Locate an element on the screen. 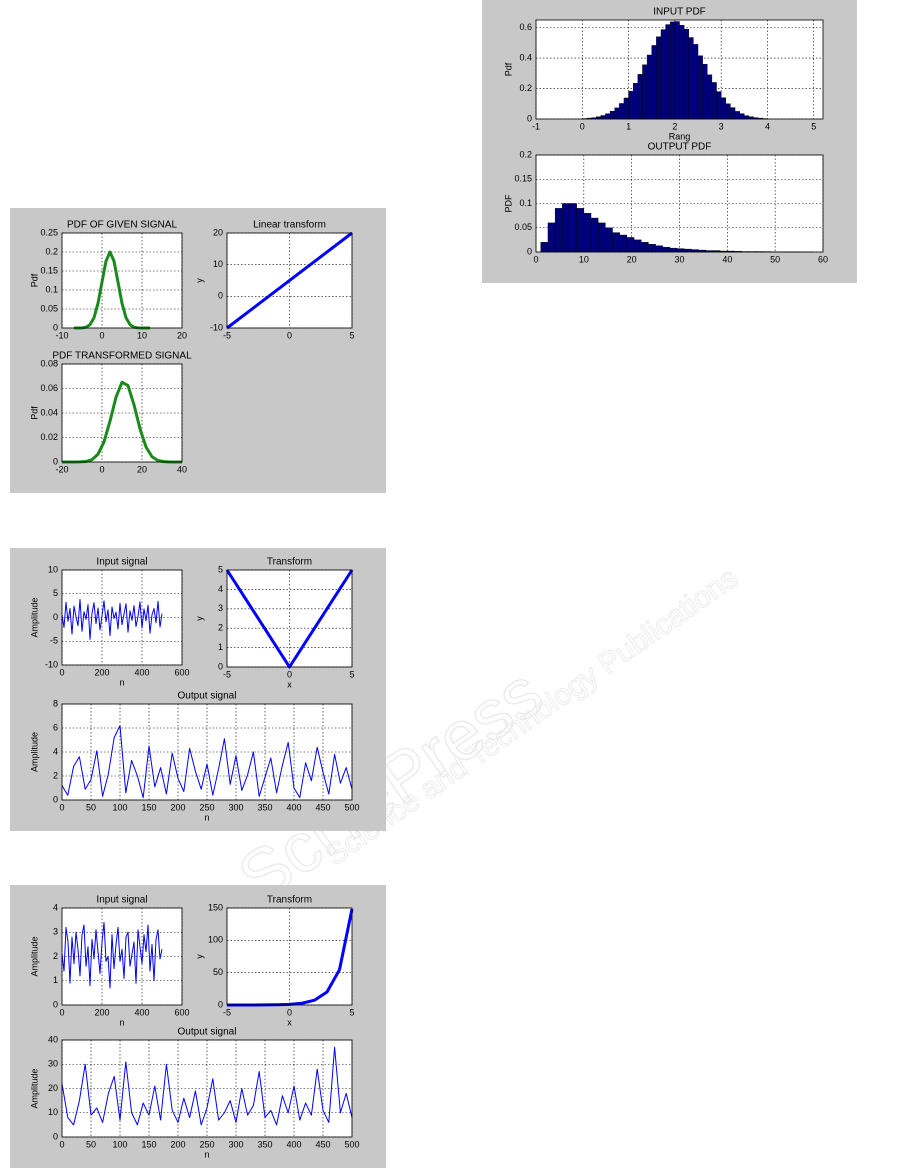  x-tick-label: -1 is located at coordinates (536, 126).